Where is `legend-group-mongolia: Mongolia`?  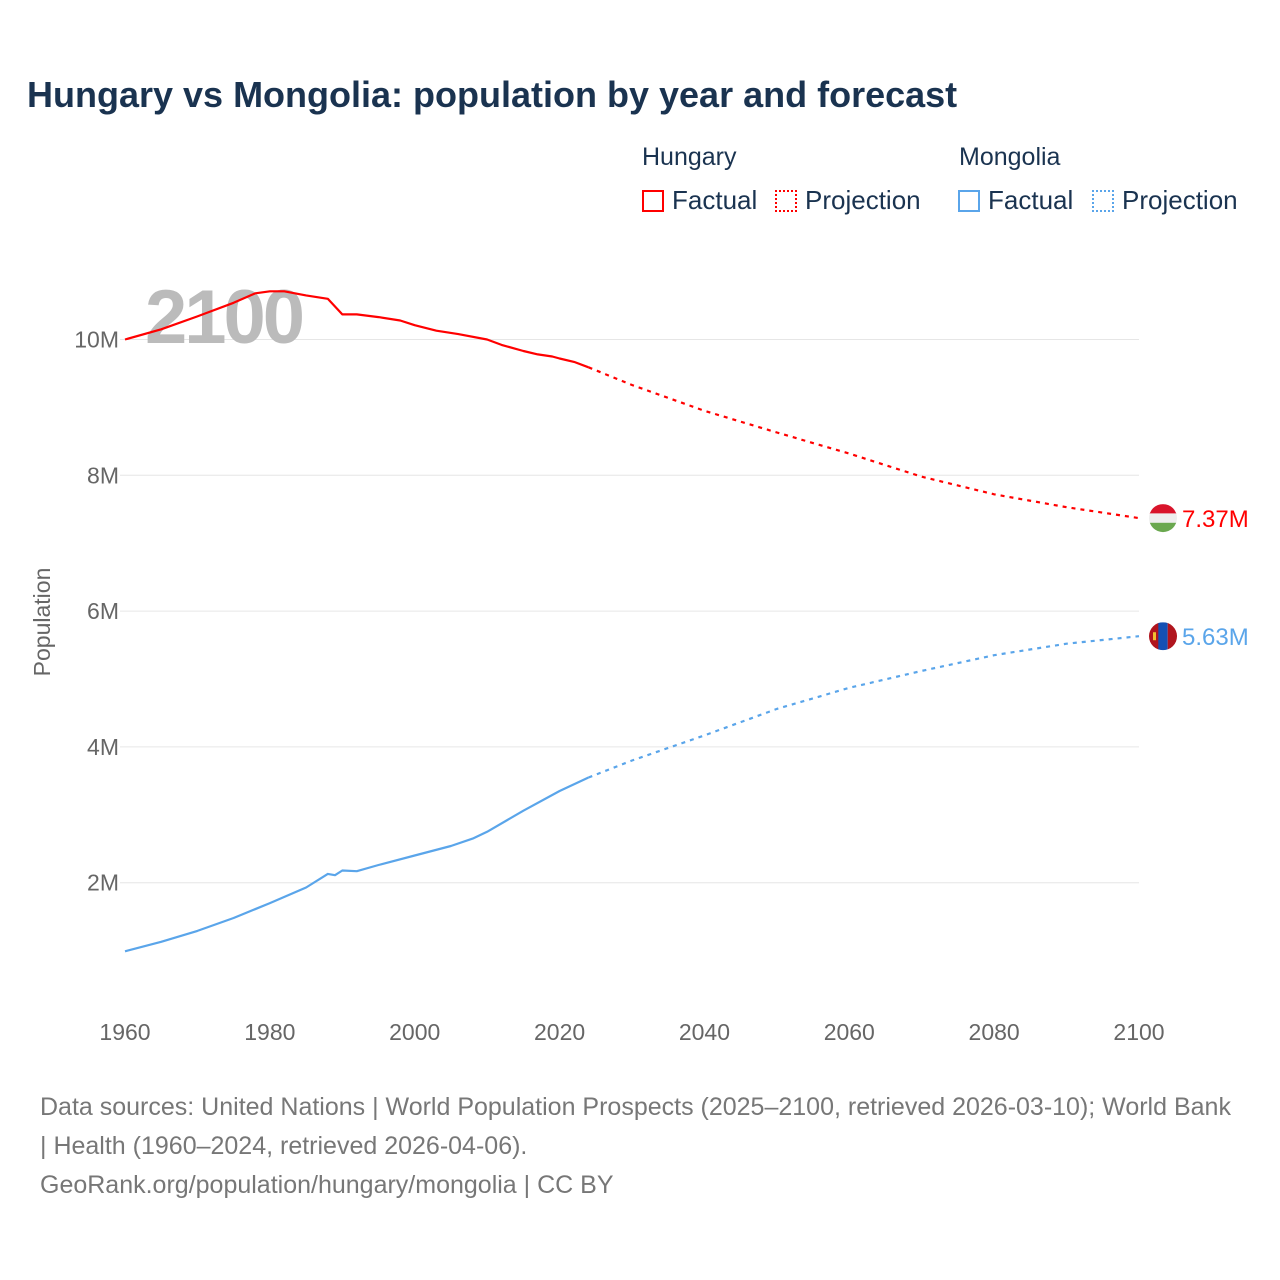 legend-group-mongolia: Mongolia is located at coordinates (1010, 157).